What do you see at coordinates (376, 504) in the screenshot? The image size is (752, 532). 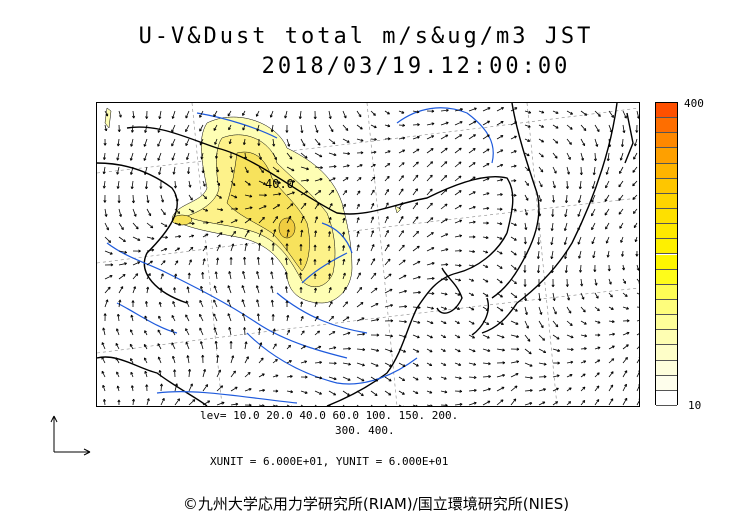 I see `copyright-footer: ©九州大学応用力学研究所(RIAM)/国立環境研究所(NIES)` at bounding box center [376, 504].